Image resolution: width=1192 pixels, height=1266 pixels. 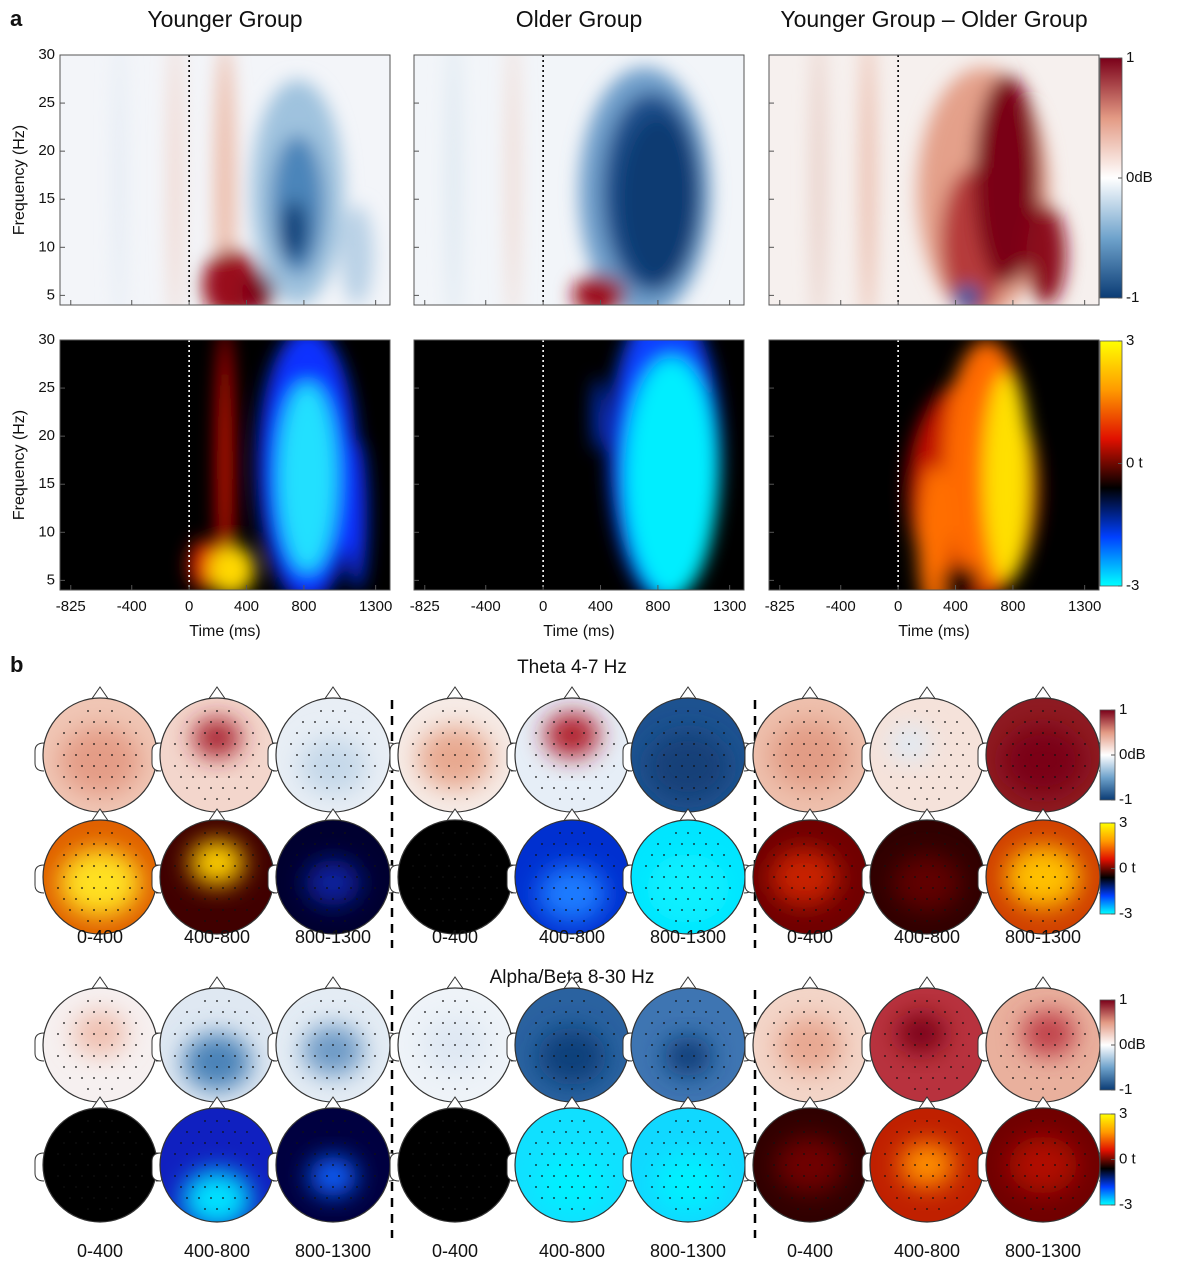 What do you see at coordinates (425, 606) in the screenshot?
I see `x-tick-label: -825` at bounding box center [425, 606].